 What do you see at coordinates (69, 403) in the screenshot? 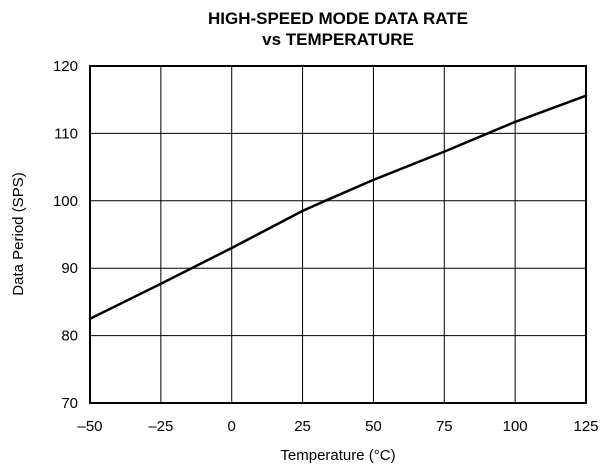
I see `y-tick-label: 70` at bounding box center [69, 403].